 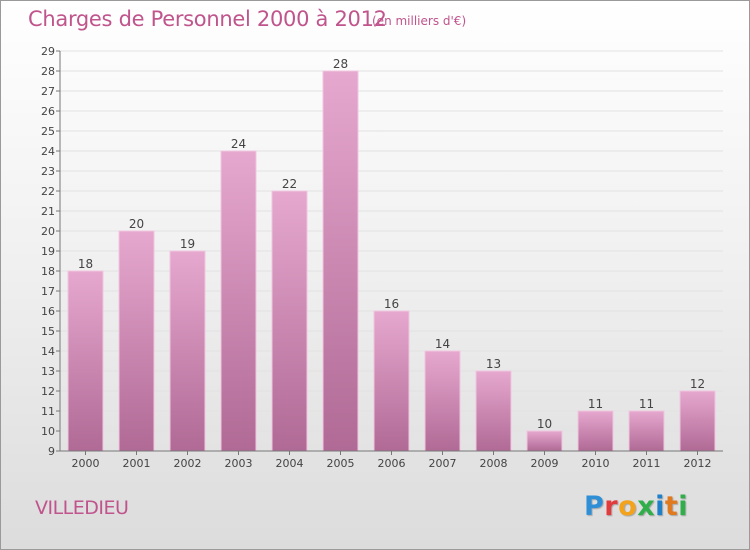 I want to click on x-tick-label: 2010, so click(x=596, y=463).